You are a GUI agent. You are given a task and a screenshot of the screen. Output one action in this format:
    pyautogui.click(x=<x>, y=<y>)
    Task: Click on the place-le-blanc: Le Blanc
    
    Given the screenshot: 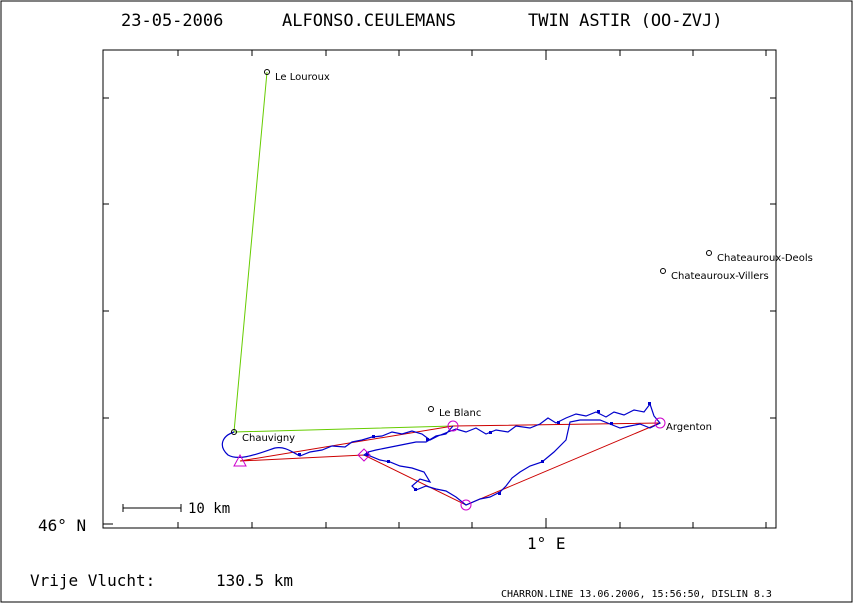 What is the action you would take?
    pyautogui.click(x=460, y=413)
    